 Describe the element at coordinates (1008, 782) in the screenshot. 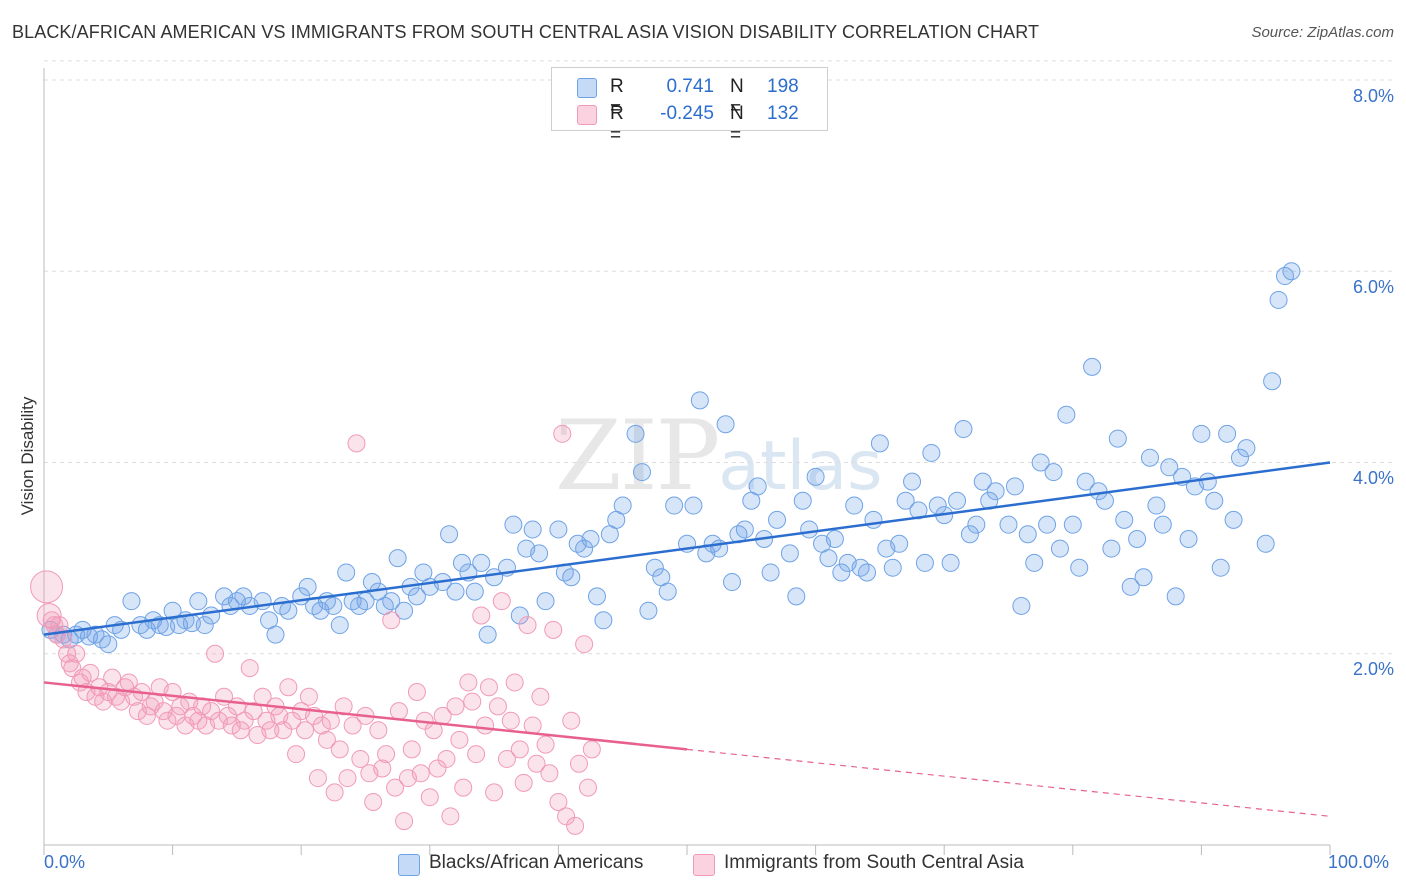

I see `pink-trend-extension` at that location.